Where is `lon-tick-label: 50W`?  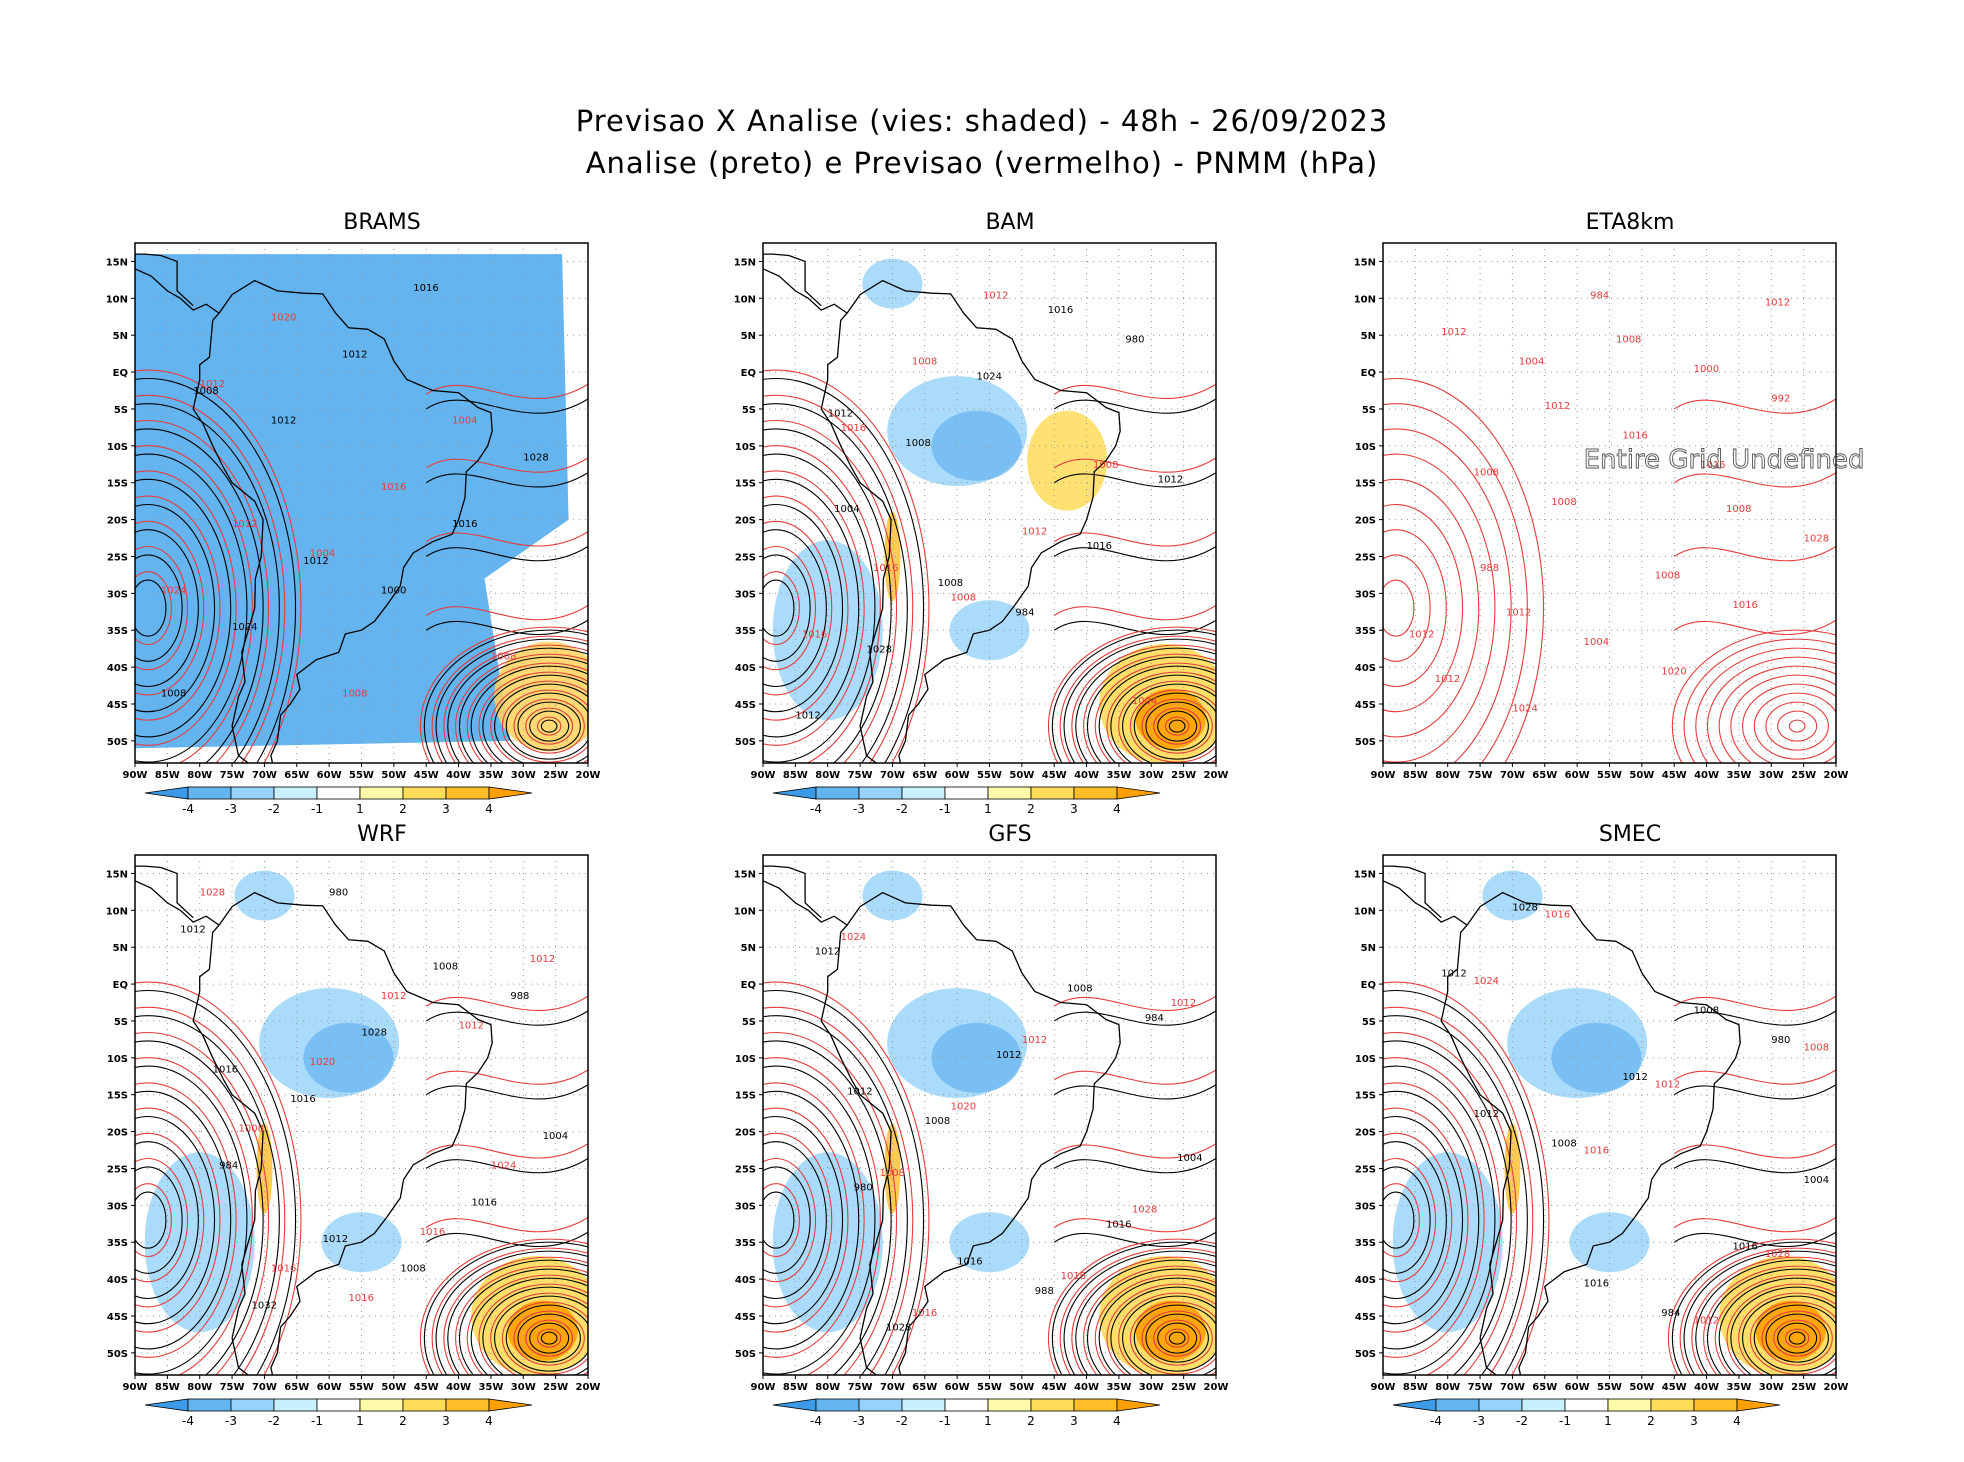 lon-tick-label: 50W is located at coordinates (393, 775).